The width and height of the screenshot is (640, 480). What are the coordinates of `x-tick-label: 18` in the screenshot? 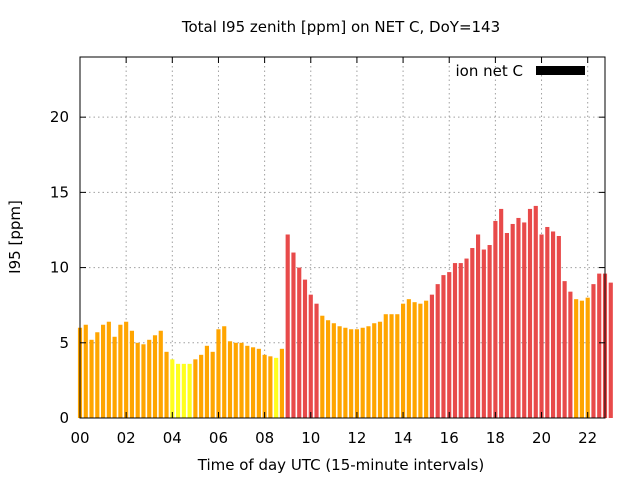 It's located at (495, 438).